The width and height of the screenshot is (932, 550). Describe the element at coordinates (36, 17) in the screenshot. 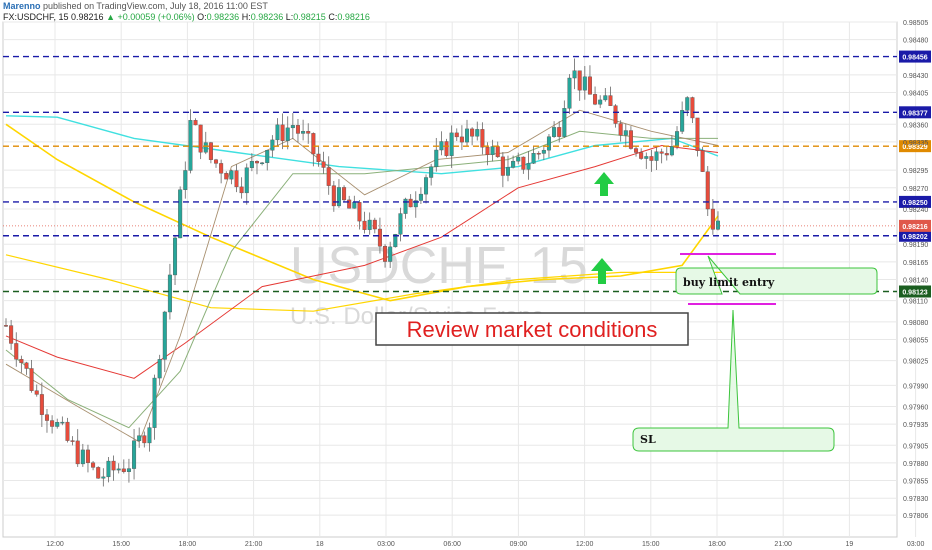

I see `symbol-label: FX:USDCHF, 15` at that location.